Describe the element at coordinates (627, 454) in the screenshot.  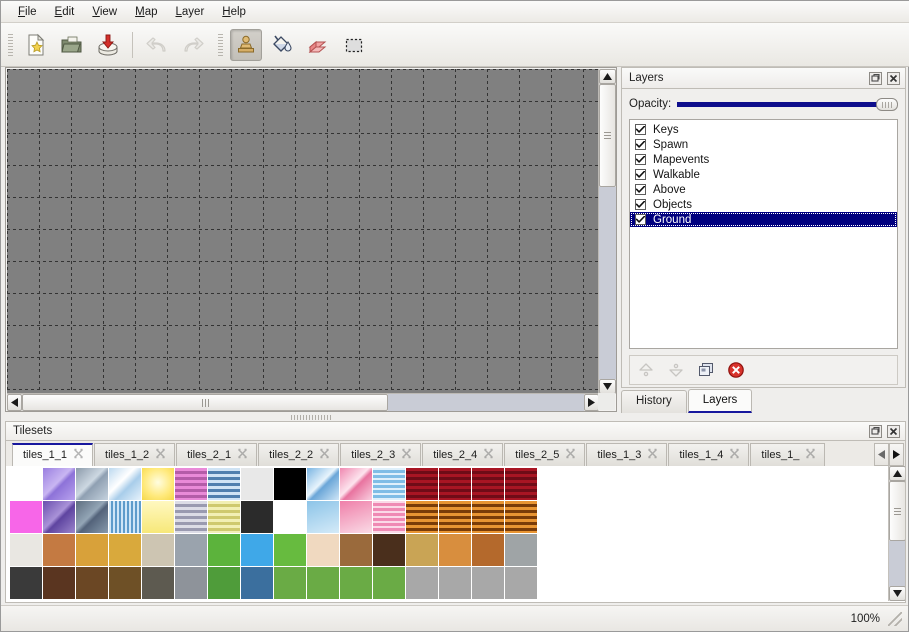
I see `tileset-tab: tiles_1_3` at that location.